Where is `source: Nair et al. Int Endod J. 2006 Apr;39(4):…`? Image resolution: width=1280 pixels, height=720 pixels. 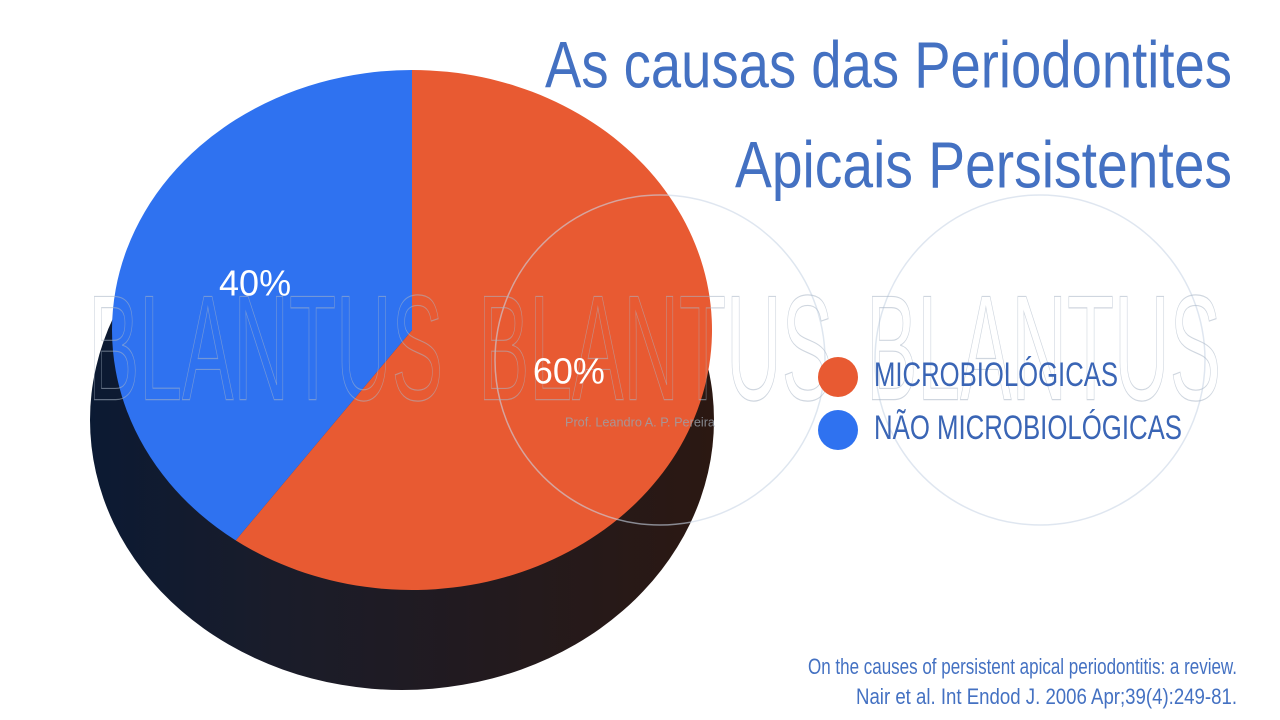
source: Nair et al. Int Endod J. 2006 Apr;39(4):… is located at coordinates (1046, 696).